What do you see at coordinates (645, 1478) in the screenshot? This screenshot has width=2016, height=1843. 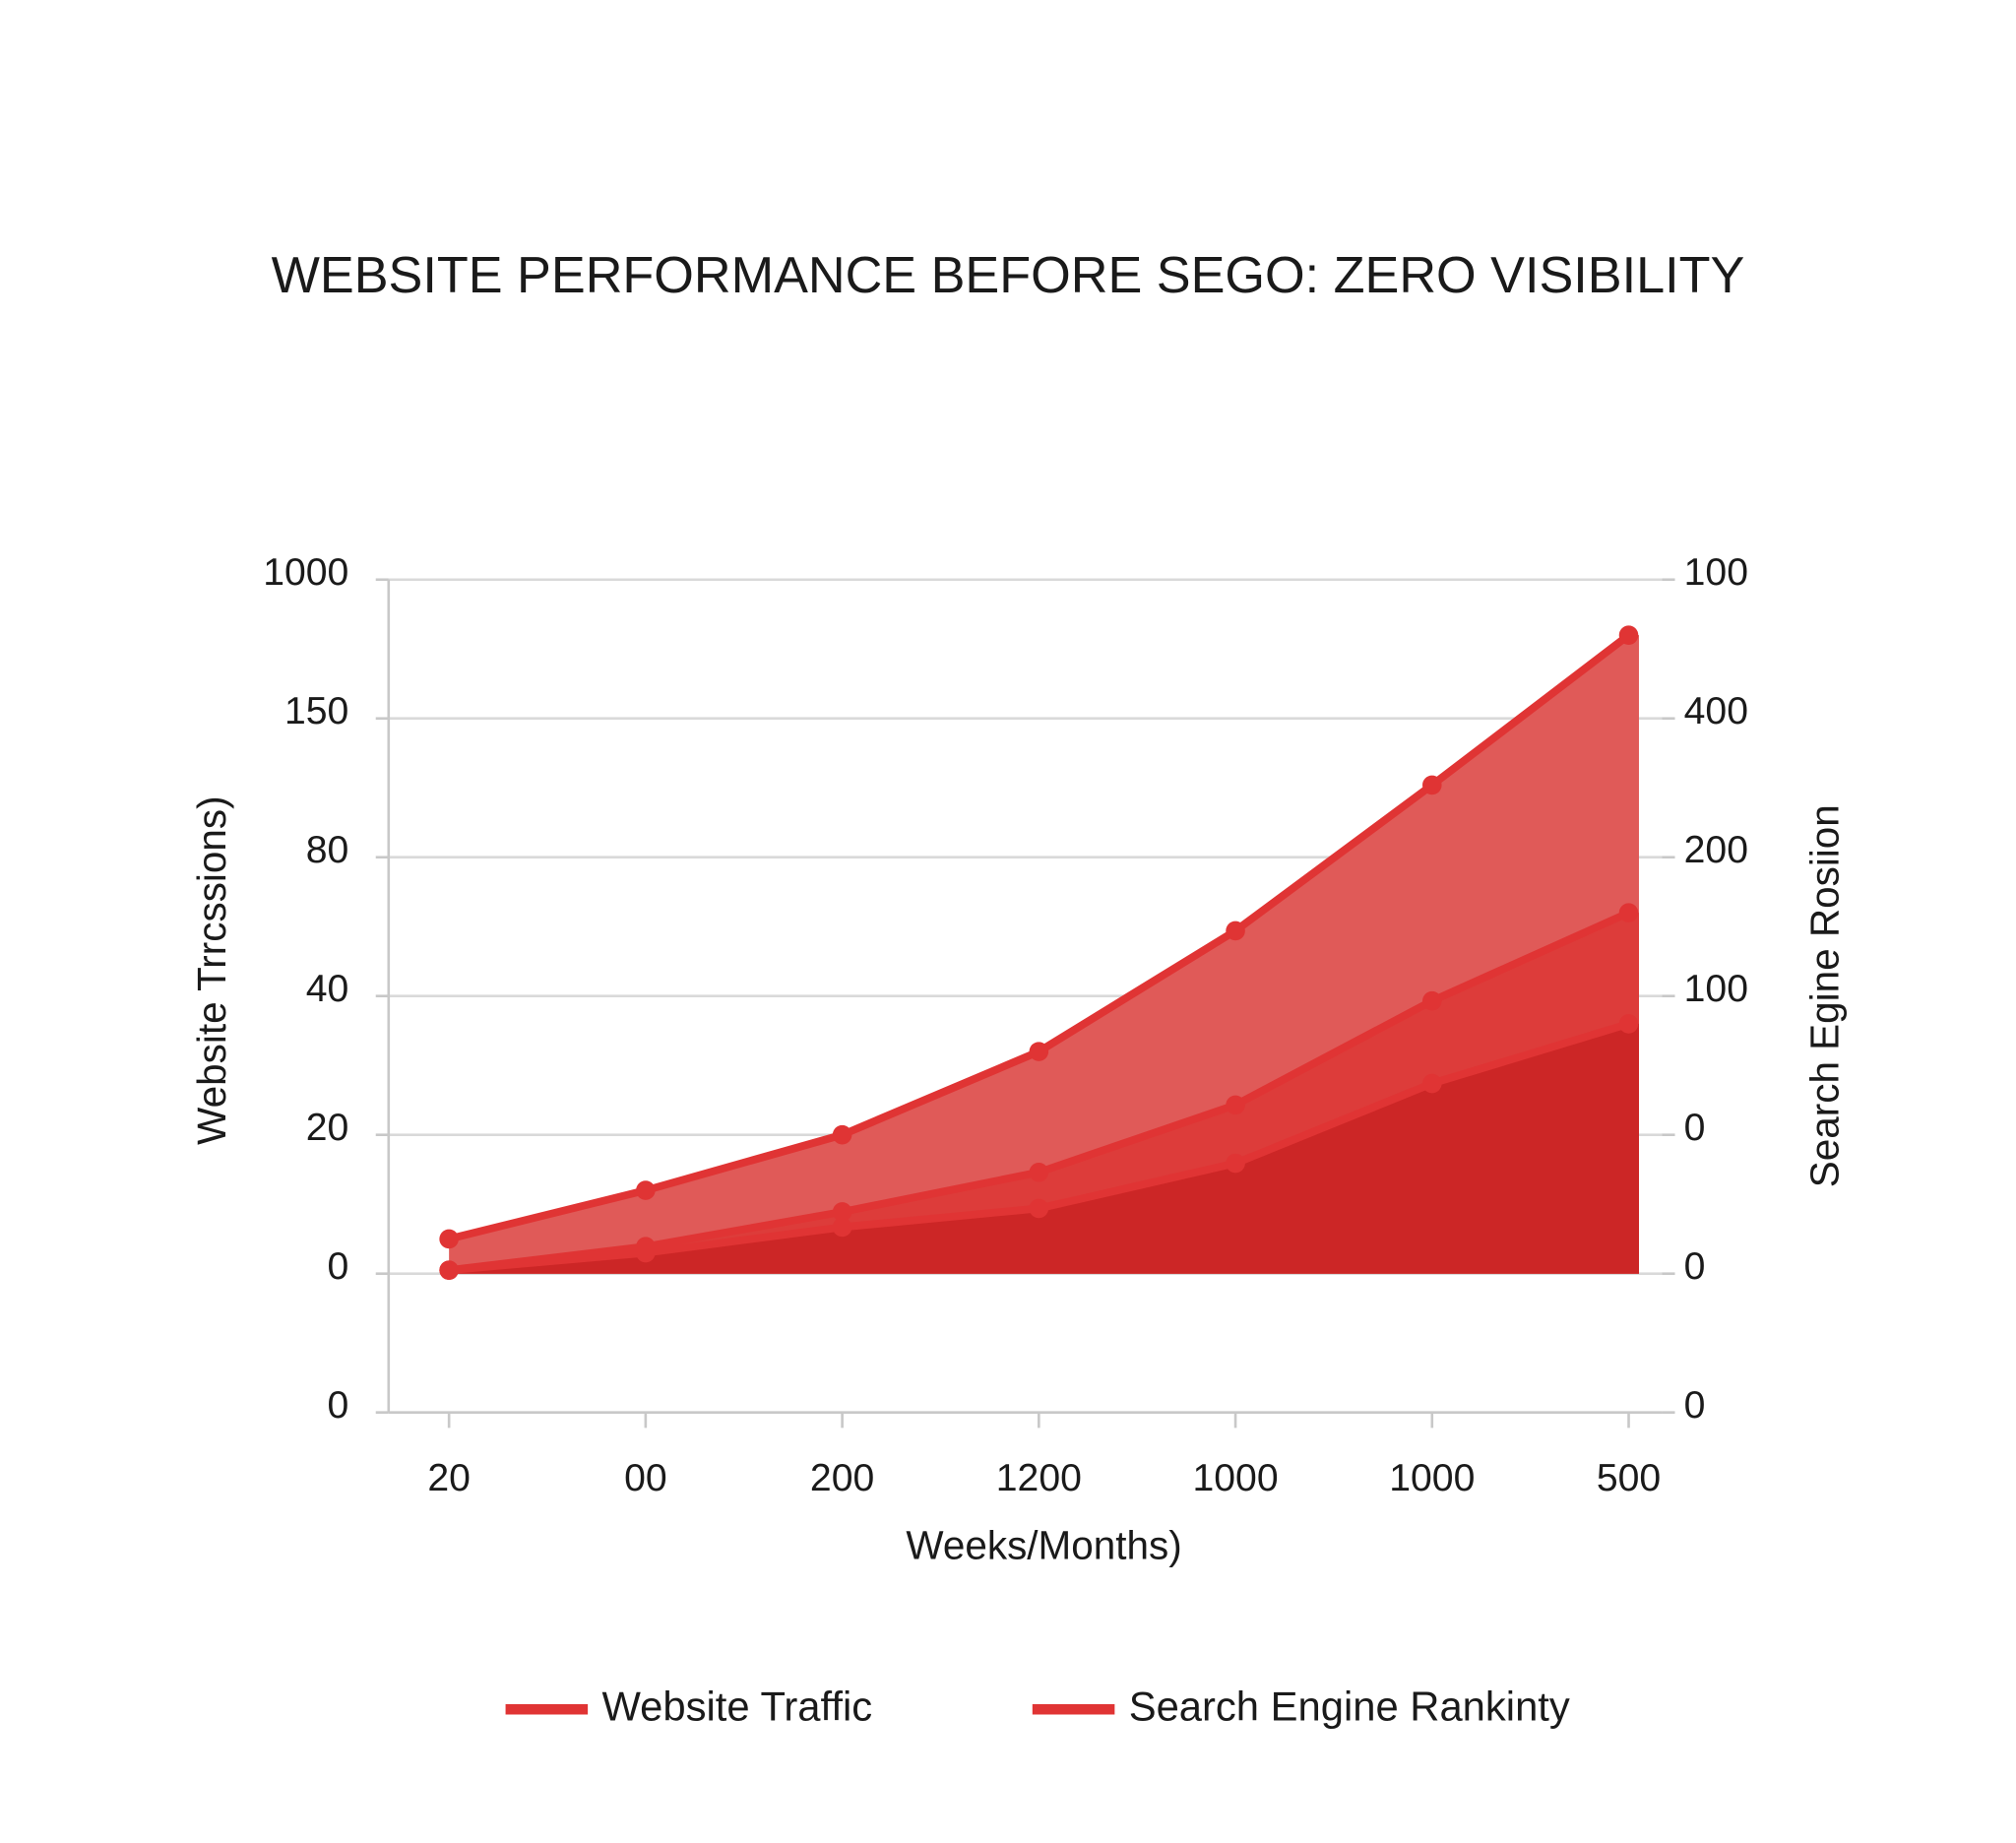 I see `x-tick-label: 00` at bounding box center [645, 1478].